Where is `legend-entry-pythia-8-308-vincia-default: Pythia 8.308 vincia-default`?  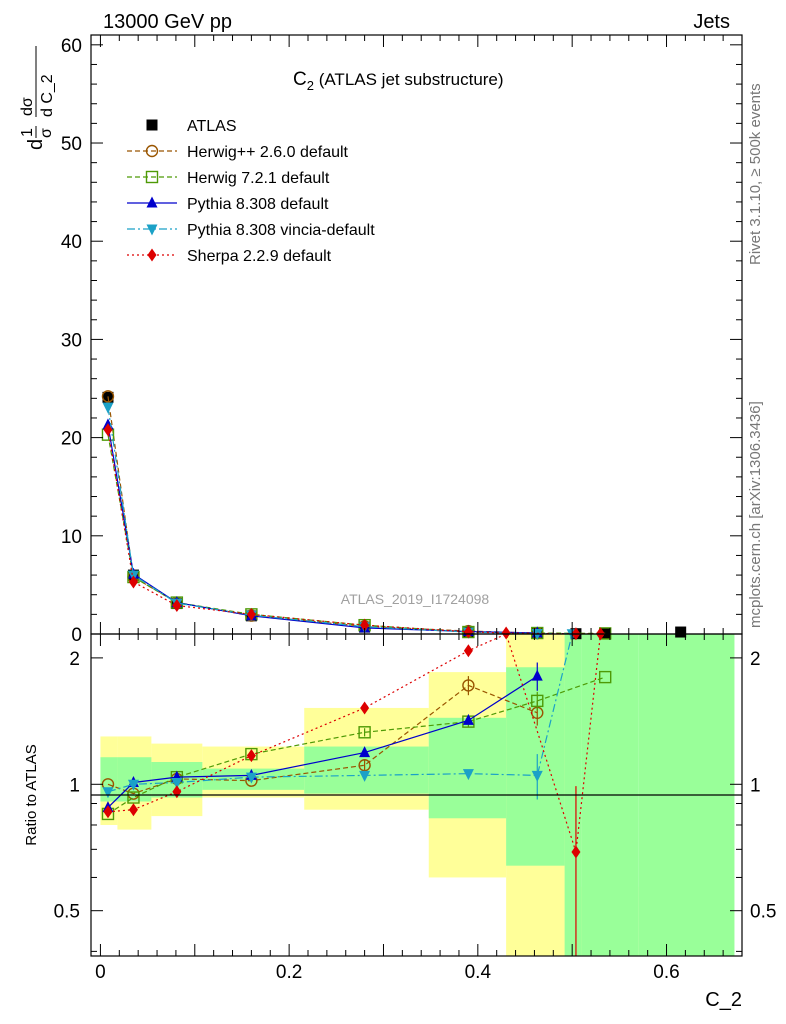
legend-entry-pythia-8-308-vincia-default: Pythia 8.308 vincia-default is located at coordinates (251, 230).